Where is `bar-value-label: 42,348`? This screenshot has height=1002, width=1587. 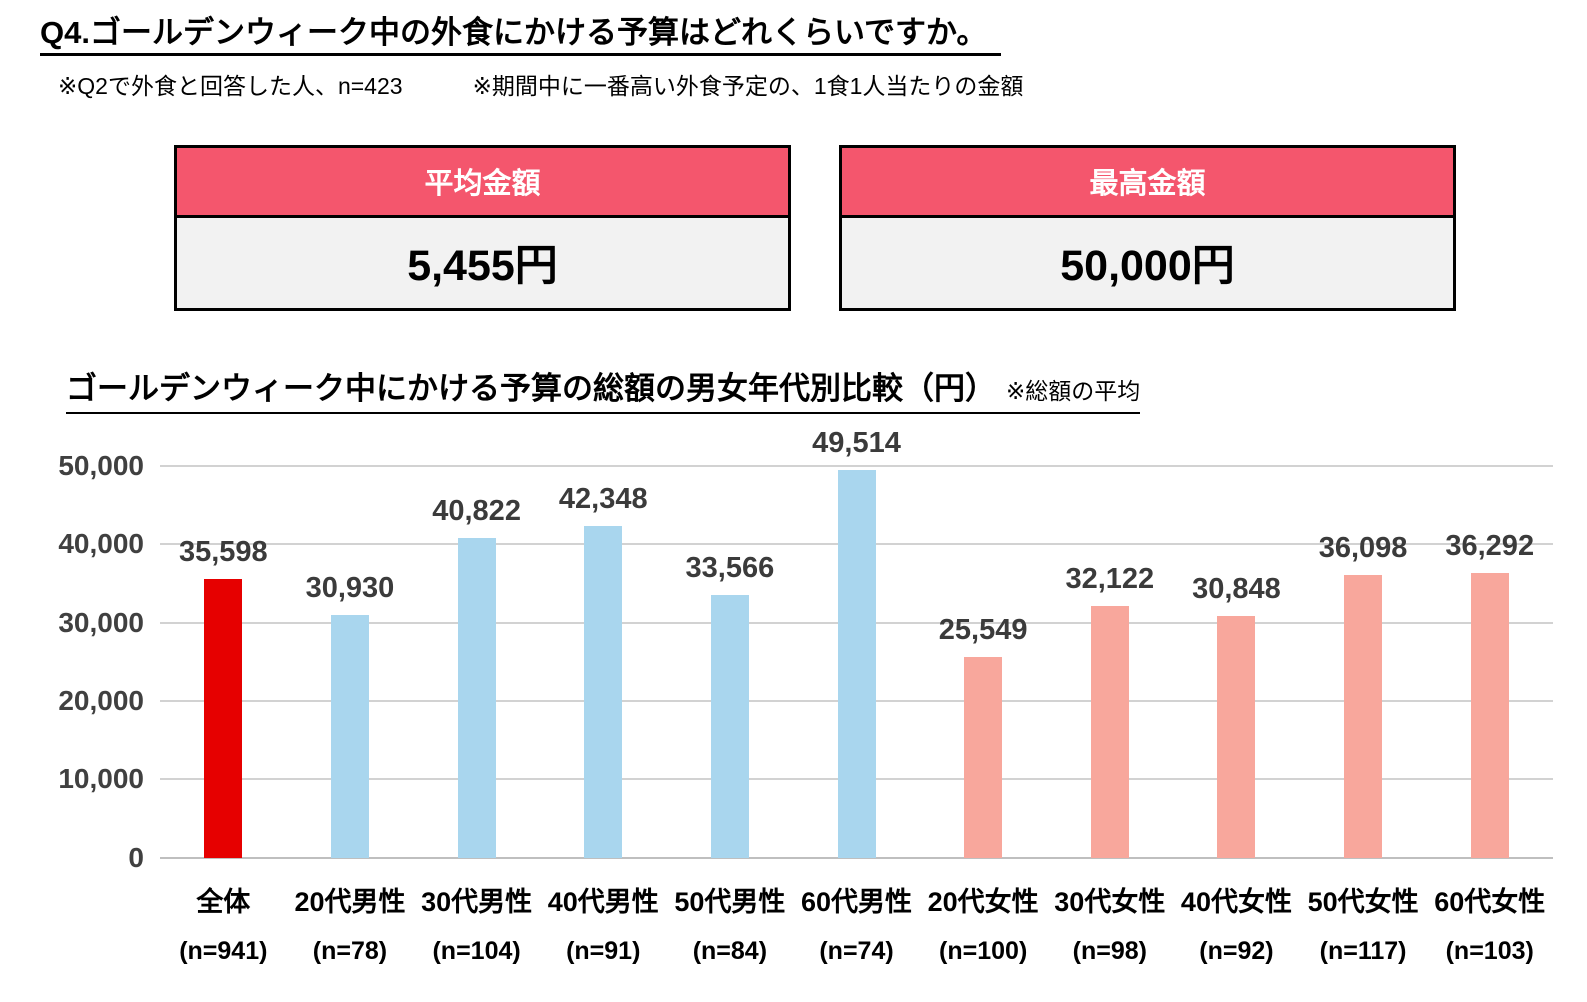 bar-value-label: 42,348 is located at coordinates (603, 498).